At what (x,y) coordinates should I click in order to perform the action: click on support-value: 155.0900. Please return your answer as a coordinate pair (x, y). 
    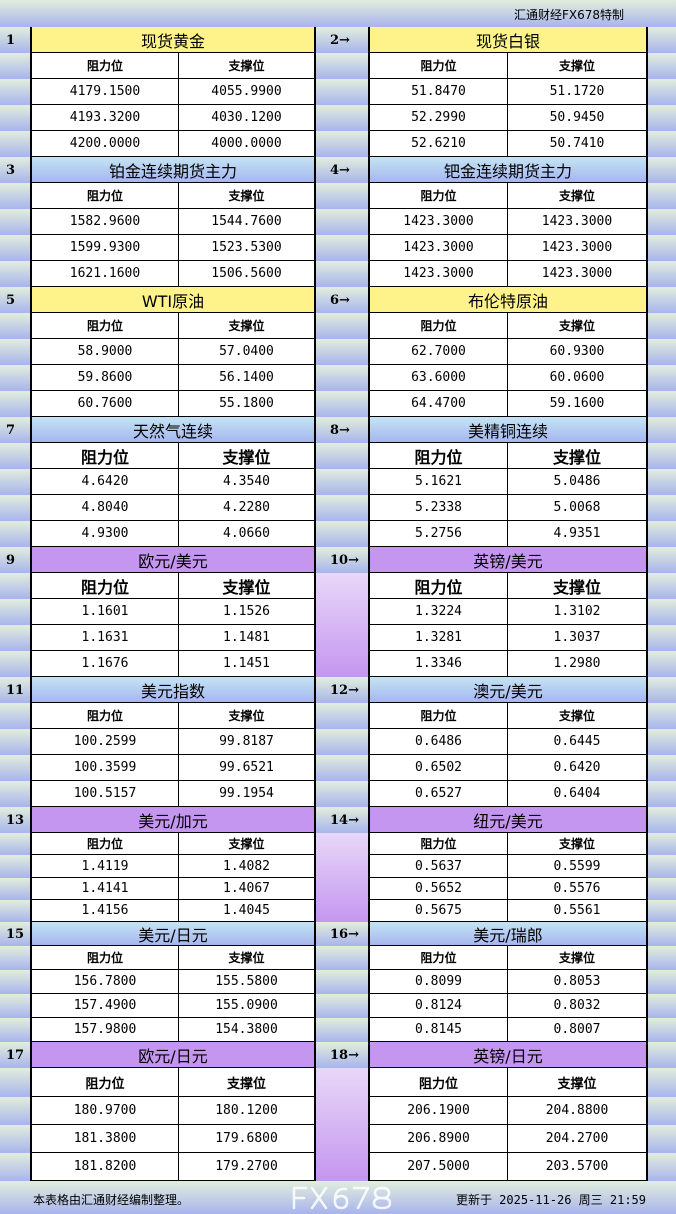
    Looking at the image, I should click on (246, 1006).